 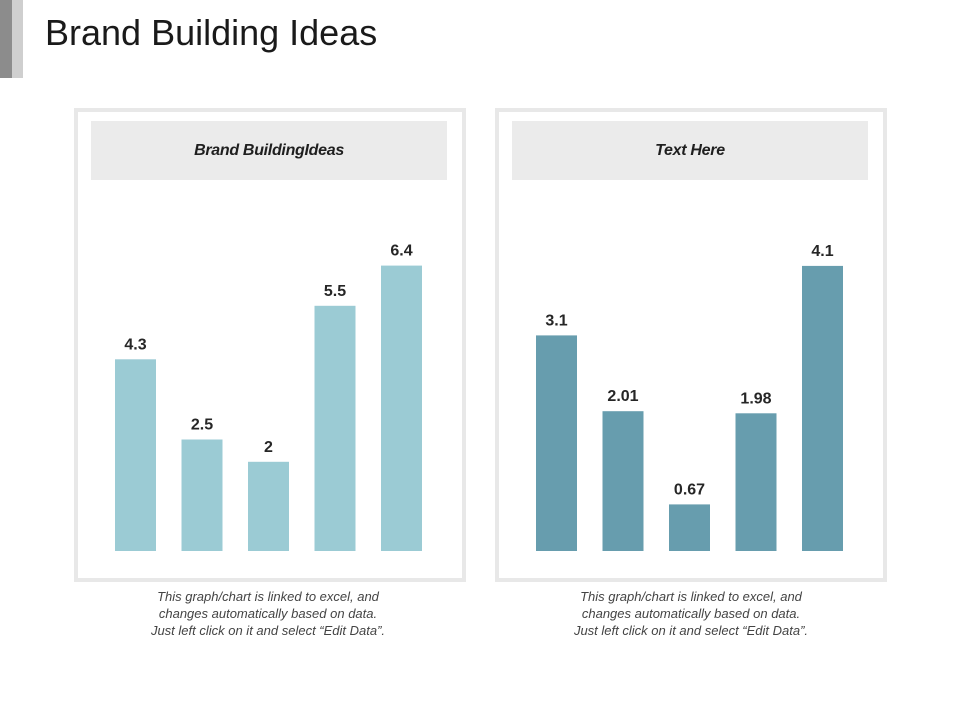 I want to click on bar-2-value-label: 2.5, so click(x=202, y=425).